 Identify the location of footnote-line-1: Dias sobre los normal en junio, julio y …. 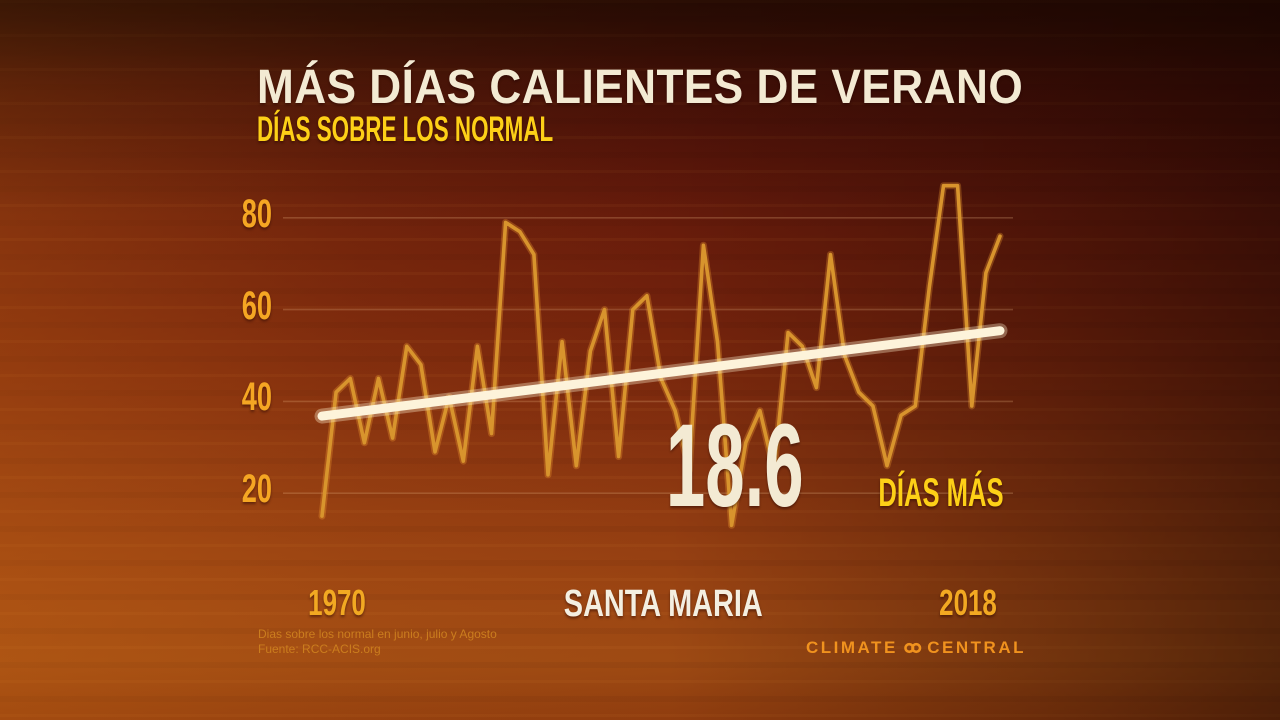
(377, 634).